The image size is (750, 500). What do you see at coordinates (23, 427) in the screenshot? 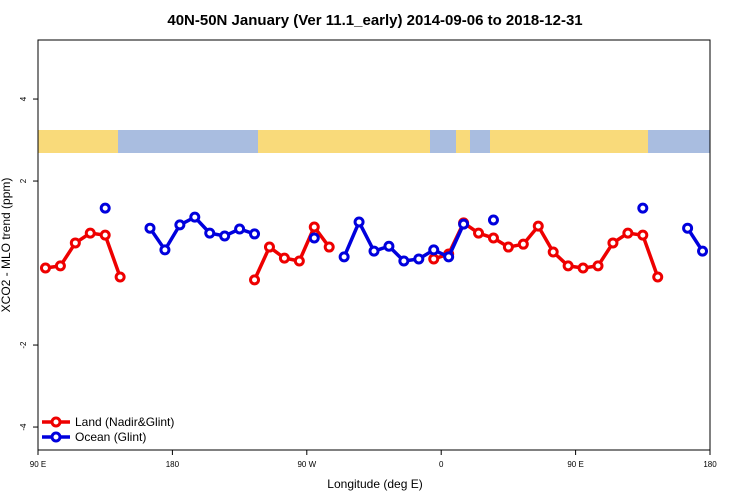
I see `y-tick-label: -4` at bounding box center [23, 427].